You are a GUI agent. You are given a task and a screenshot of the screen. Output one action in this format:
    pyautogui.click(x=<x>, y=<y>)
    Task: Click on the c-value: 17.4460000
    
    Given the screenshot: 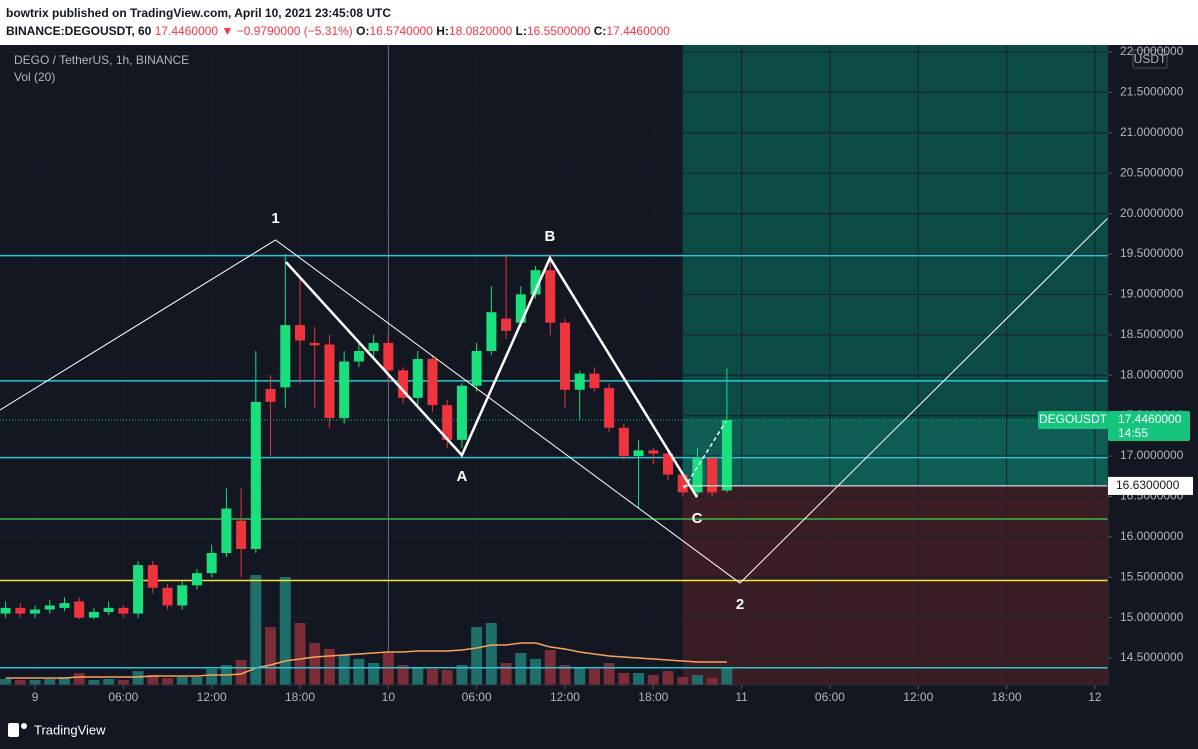 What is the action you would take?
    pyautogui.click(x=638, y=31)
    